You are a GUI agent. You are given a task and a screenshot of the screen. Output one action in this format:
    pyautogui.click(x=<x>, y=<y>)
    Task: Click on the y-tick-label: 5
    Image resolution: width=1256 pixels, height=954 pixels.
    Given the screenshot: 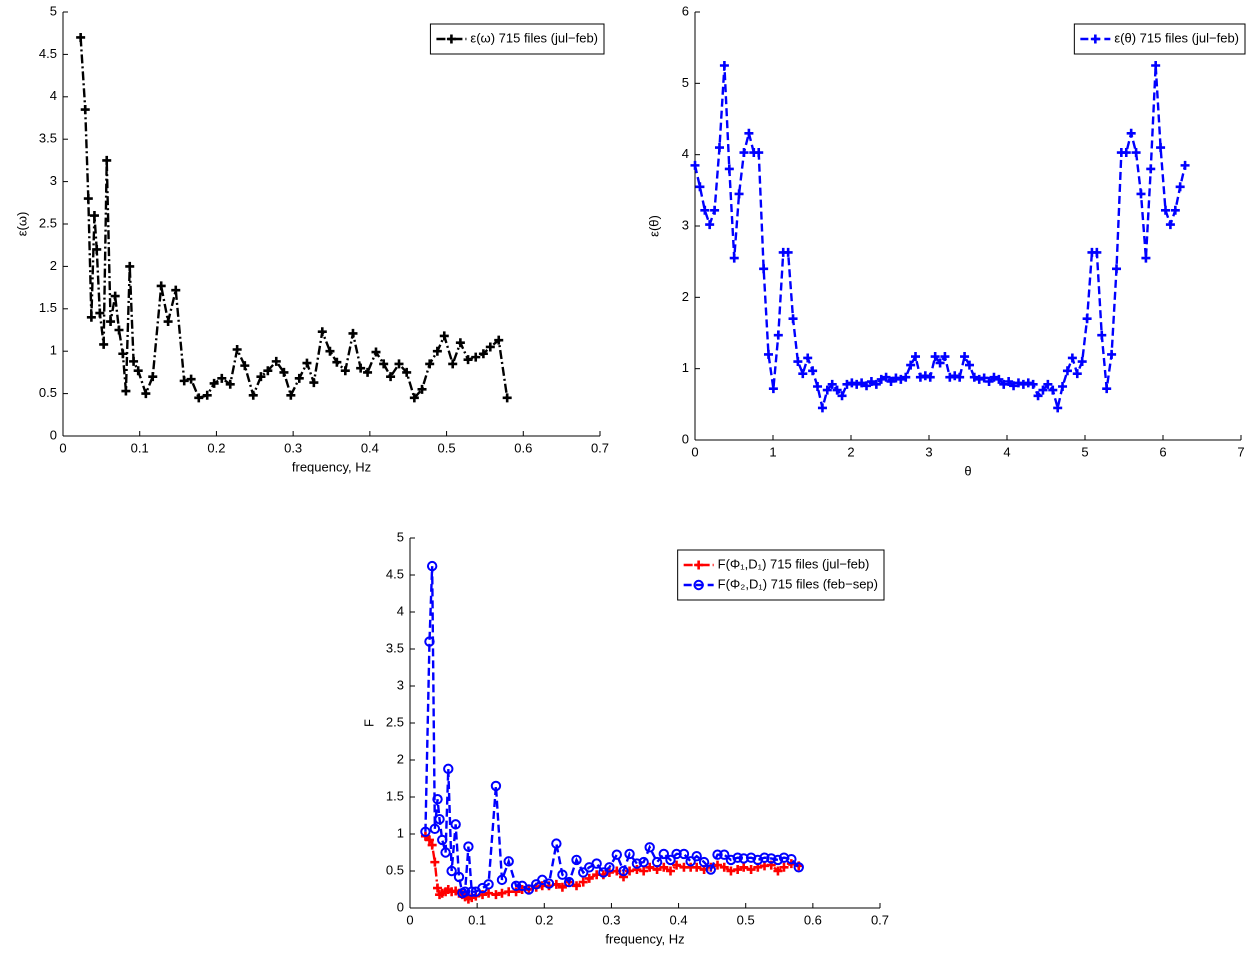 What is the action you would take?
    pyautogui.click(x=53, y=10)
    